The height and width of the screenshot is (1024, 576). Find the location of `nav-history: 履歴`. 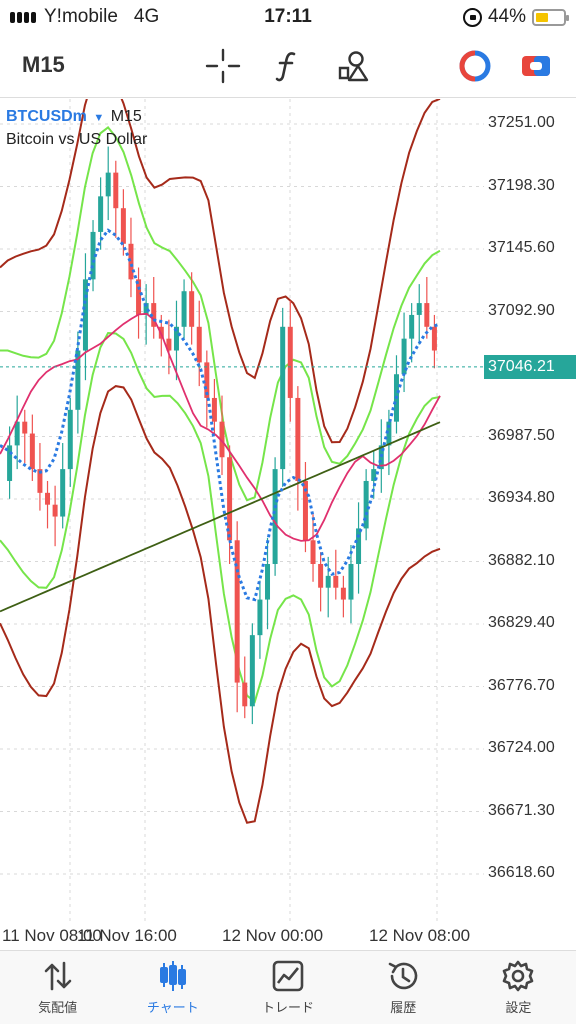

nav-history: 履歴 is located at coordinates (403, 987).